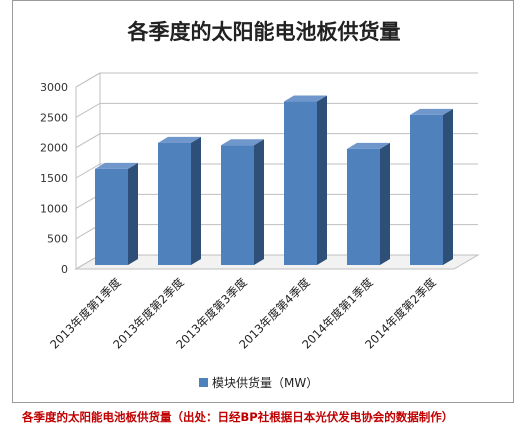  What do you see at coordinates (64, 269) in the screenshot?
I see `y-tick-label: 0` at bounding box center [64, 269].